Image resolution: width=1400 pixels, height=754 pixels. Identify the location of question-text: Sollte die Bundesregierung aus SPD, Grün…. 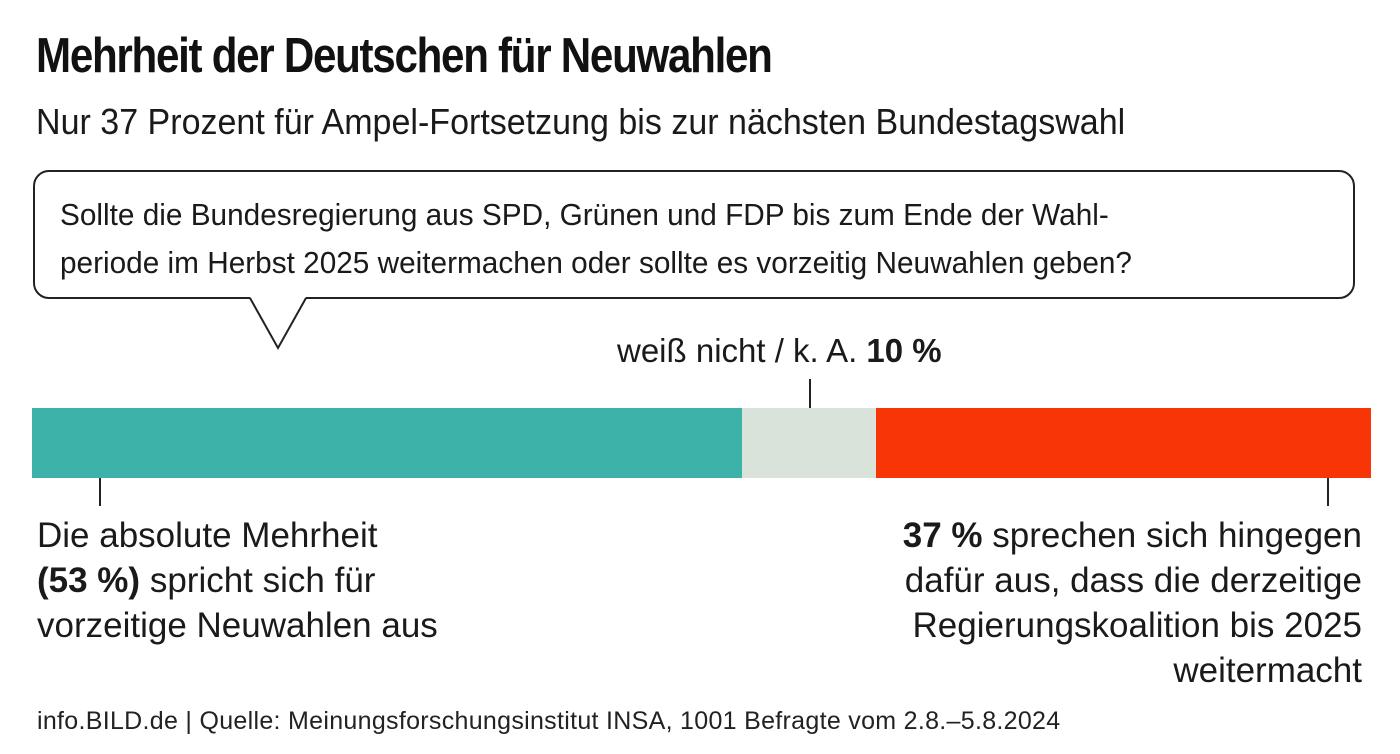
(679, 239).